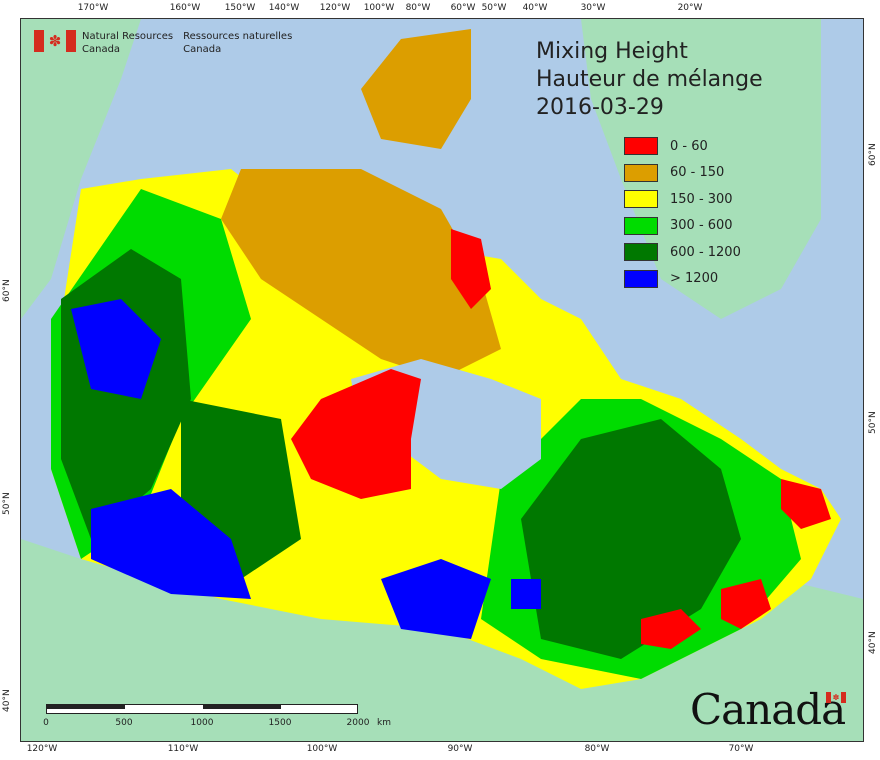  Describe the element at coordinates (358, 723) in the screenshot. I see `scale-label-2000: 2000` at that location.